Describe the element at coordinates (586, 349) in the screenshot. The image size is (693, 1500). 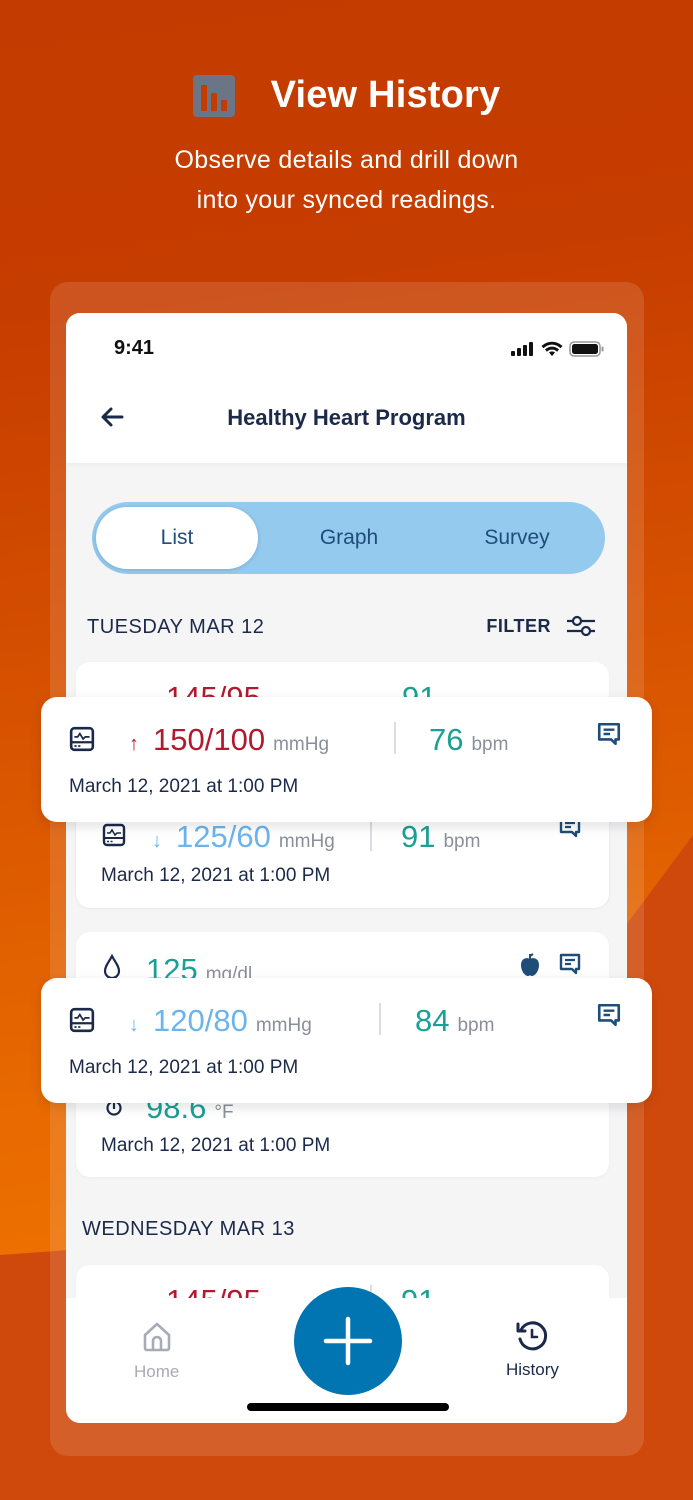
I see `battery-icon` at that location.